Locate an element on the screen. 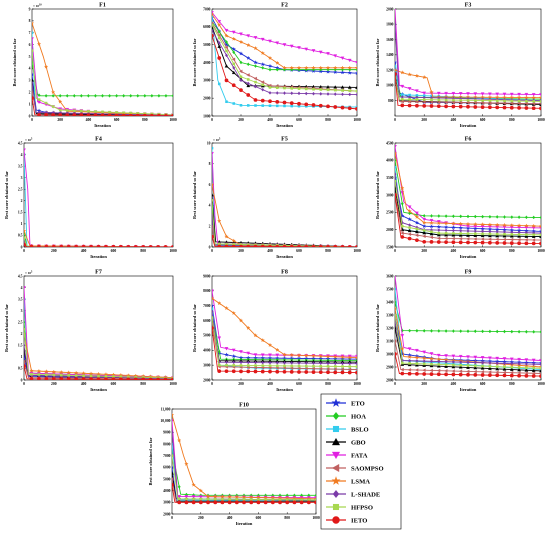  series-line-hfpso is located at coordinates (98, 354).